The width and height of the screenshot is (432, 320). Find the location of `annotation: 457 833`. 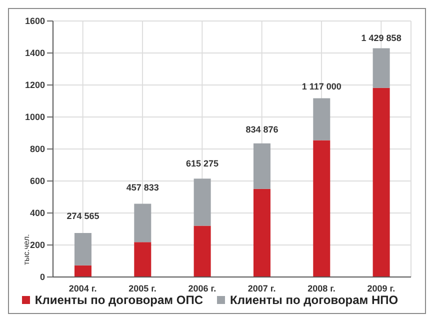

annotation: 457 833 is located at coordinates (142, 187).